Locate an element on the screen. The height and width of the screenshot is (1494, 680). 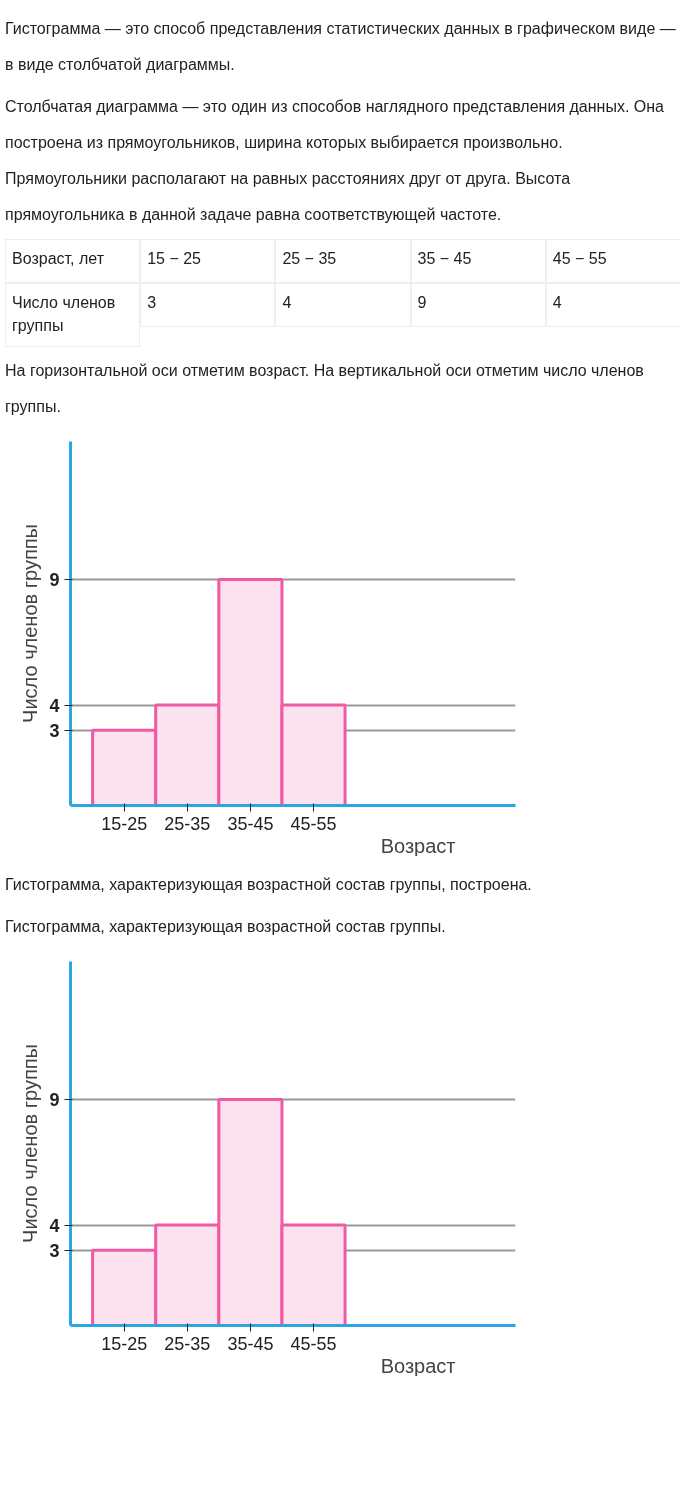
text: На горизонтальной оси отметим возраст. На вертикальной оси отметим число членов группы. is located at coordinates (325, 388).